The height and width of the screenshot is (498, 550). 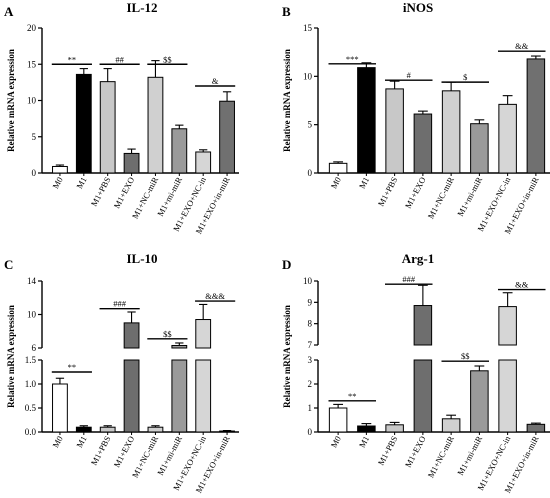 I want to click on panel-label: A, so click(x=9, y=11).